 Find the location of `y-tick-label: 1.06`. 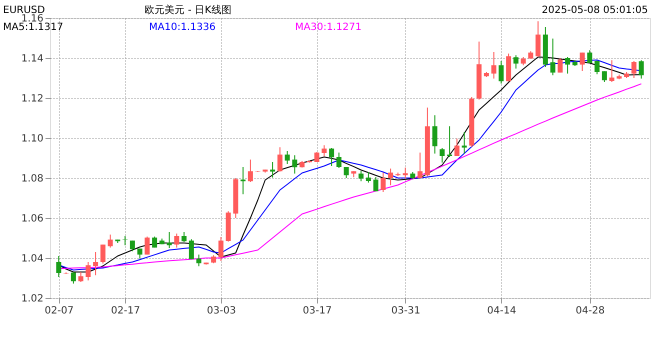

y-tick-label: 1.06 is located at coordinates (32, 219).